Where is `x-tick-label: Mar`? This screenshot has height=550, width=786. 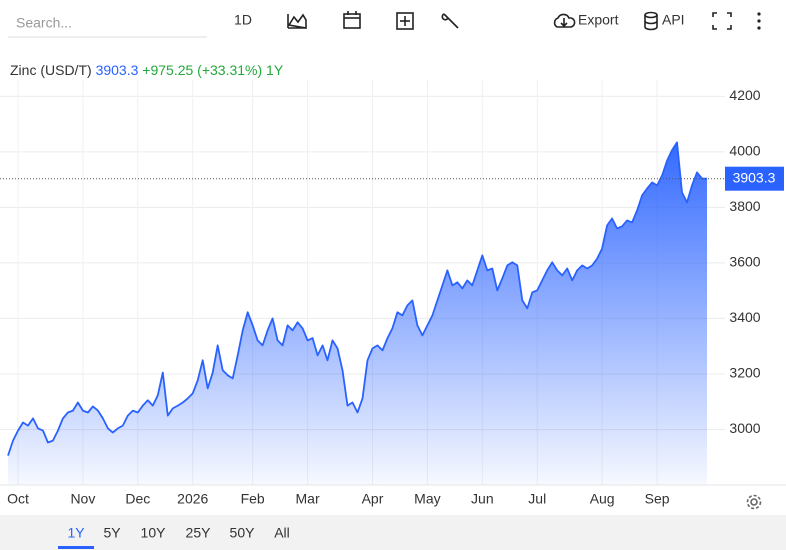 x-tick-label: Mar is located at coordinates (308, 499).